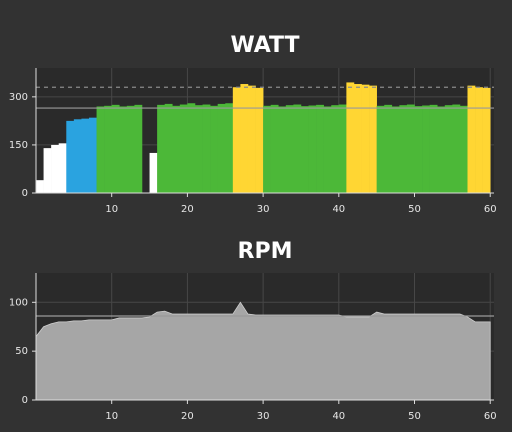  What do you see at coordinates (18, 97) in the screenshot?
I see `y-tick-label: 300` at bounding box center [18, 97].